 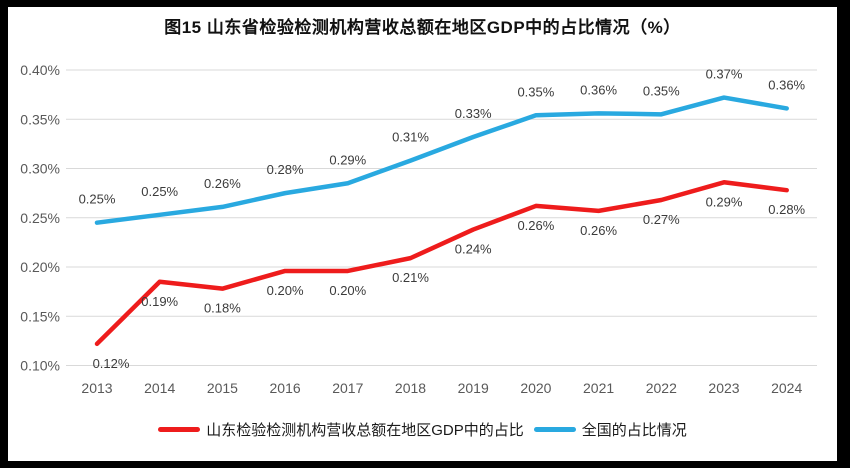 I want to click on y-axis-tick-label: 0.40%, so click(x=40, y=70).